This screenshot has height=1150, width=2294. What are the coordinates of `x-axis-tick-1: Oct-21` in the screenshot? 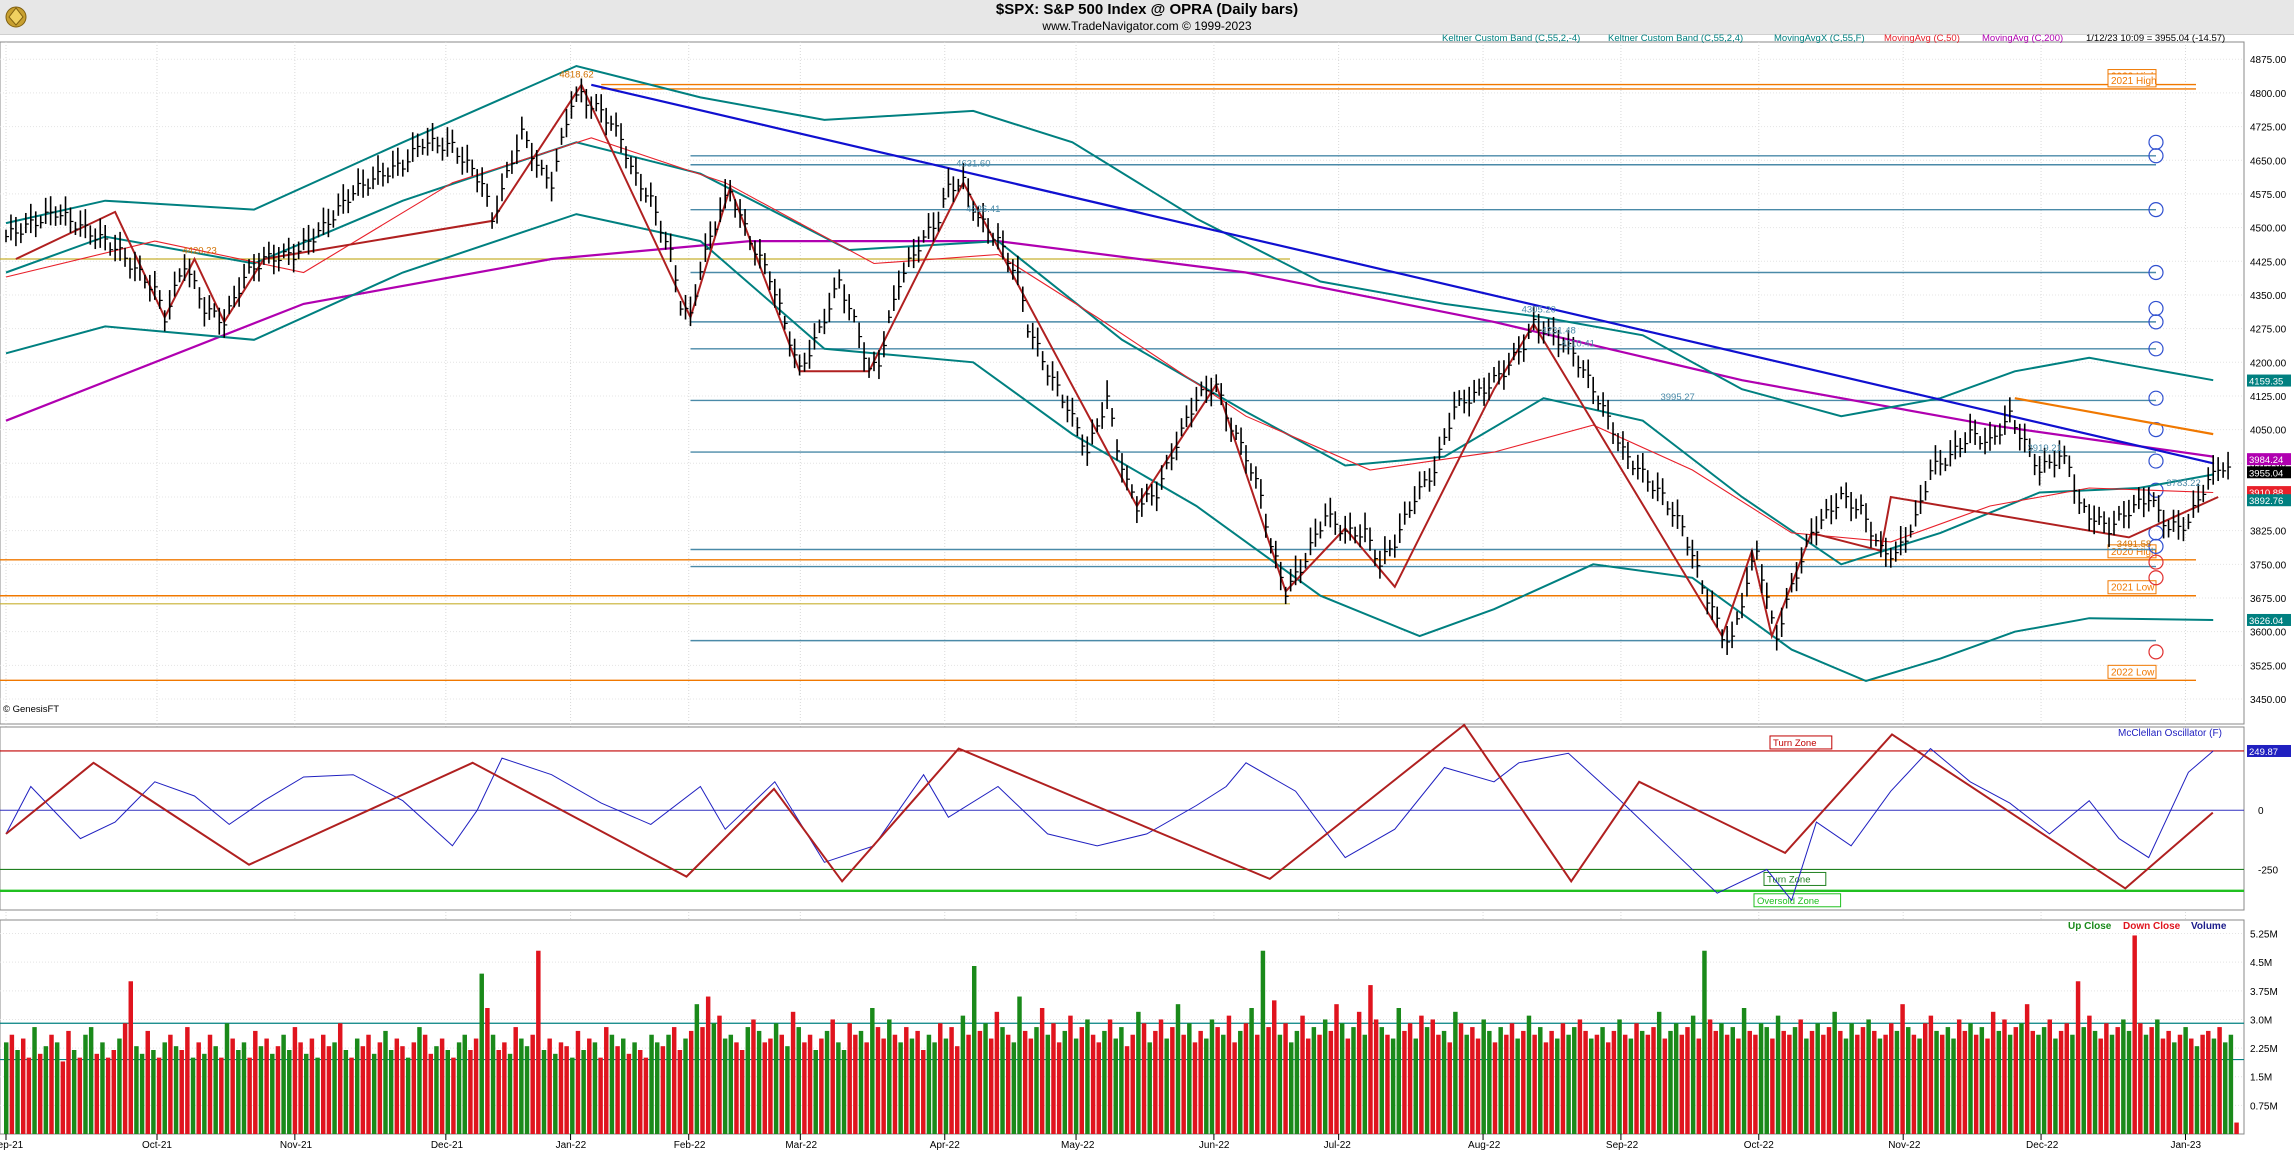 It's located at (157, 1145).